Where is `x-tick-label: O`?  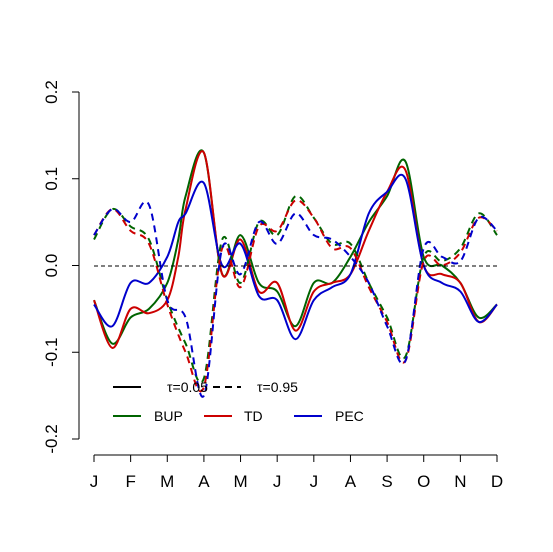
x-tick-label: O is located at coordinates (423, 481).